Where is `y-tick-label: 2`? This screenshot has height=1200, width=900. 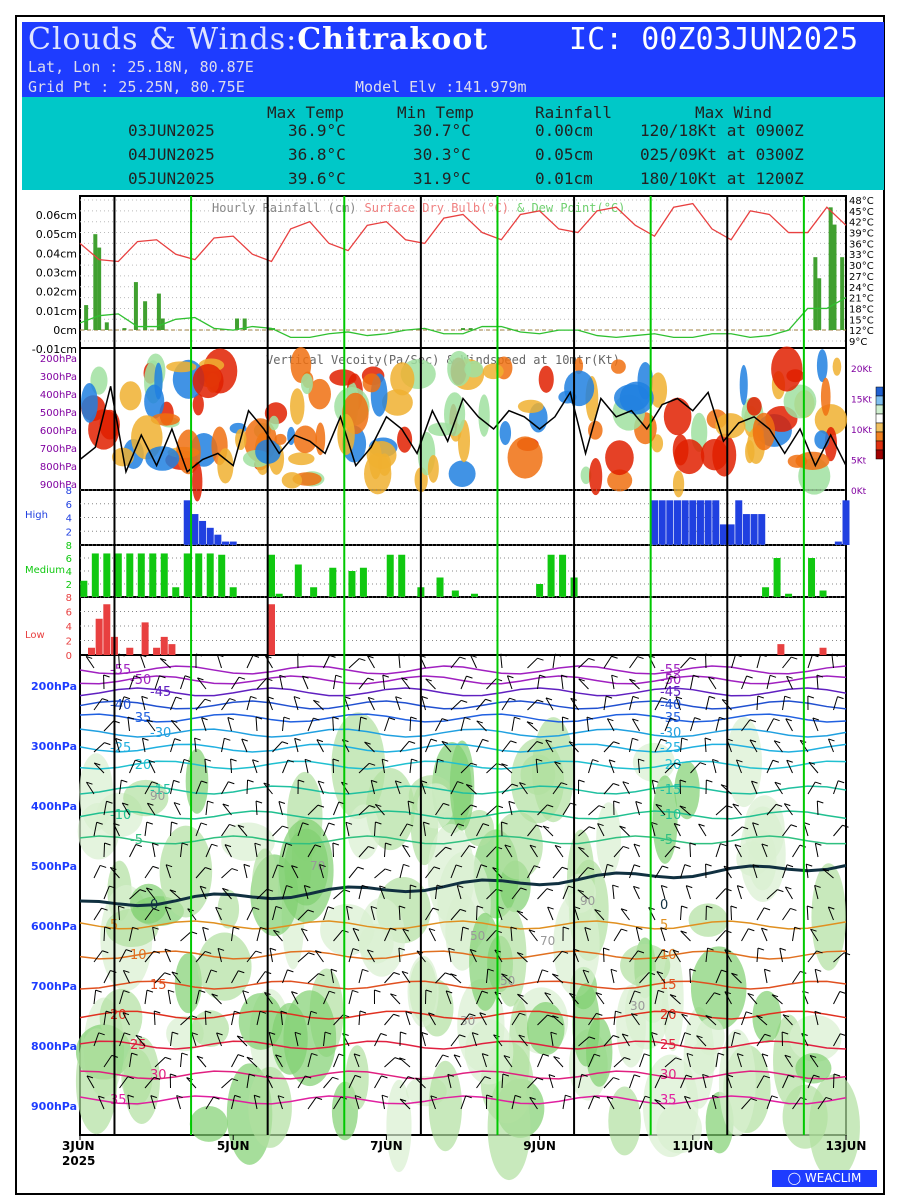
y-tick-label: 2 is located at coordinates (69, 585).